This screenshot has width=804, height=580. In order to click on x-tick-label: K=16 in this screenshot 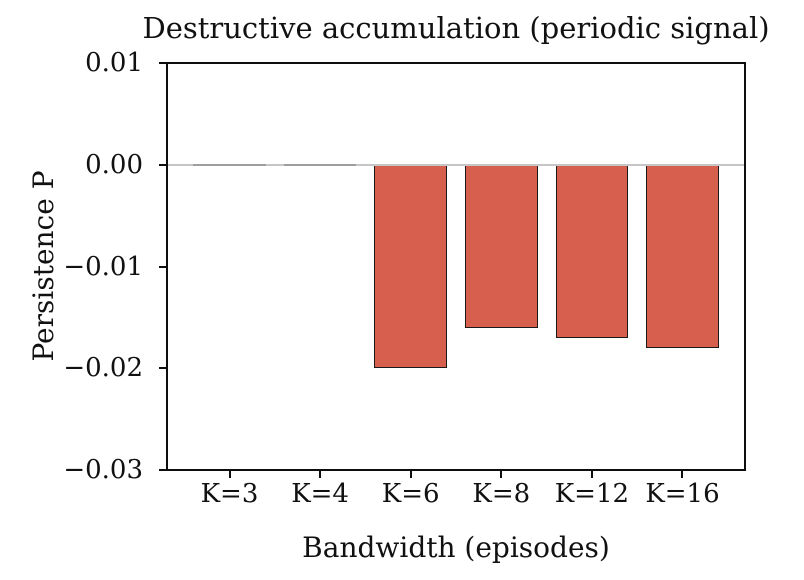, I will do `click(682, 494)`.